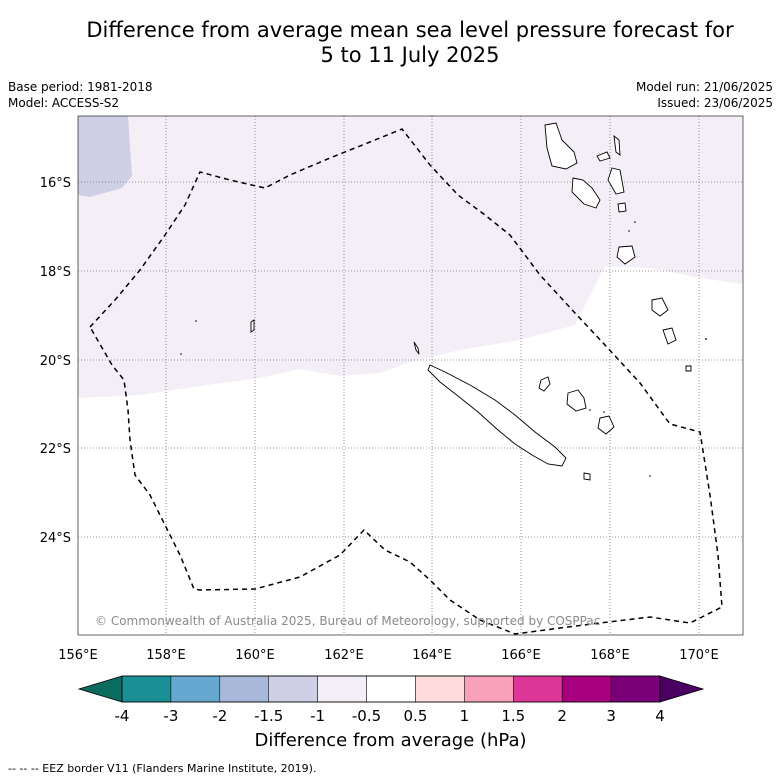 The height and width of the screenshot is (781, 781). I want to click on lat-label: 22°S, so click(55, 449).